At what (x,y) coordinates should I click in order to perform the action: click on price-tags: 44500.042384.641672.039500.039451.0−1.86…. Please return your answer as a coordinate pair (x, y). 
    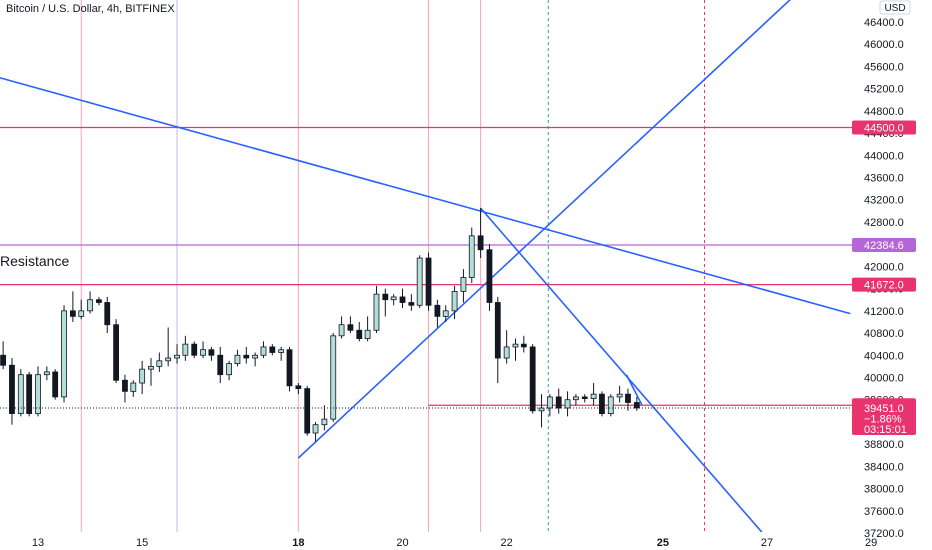
    Looking at the image, I should click on (884, 278).